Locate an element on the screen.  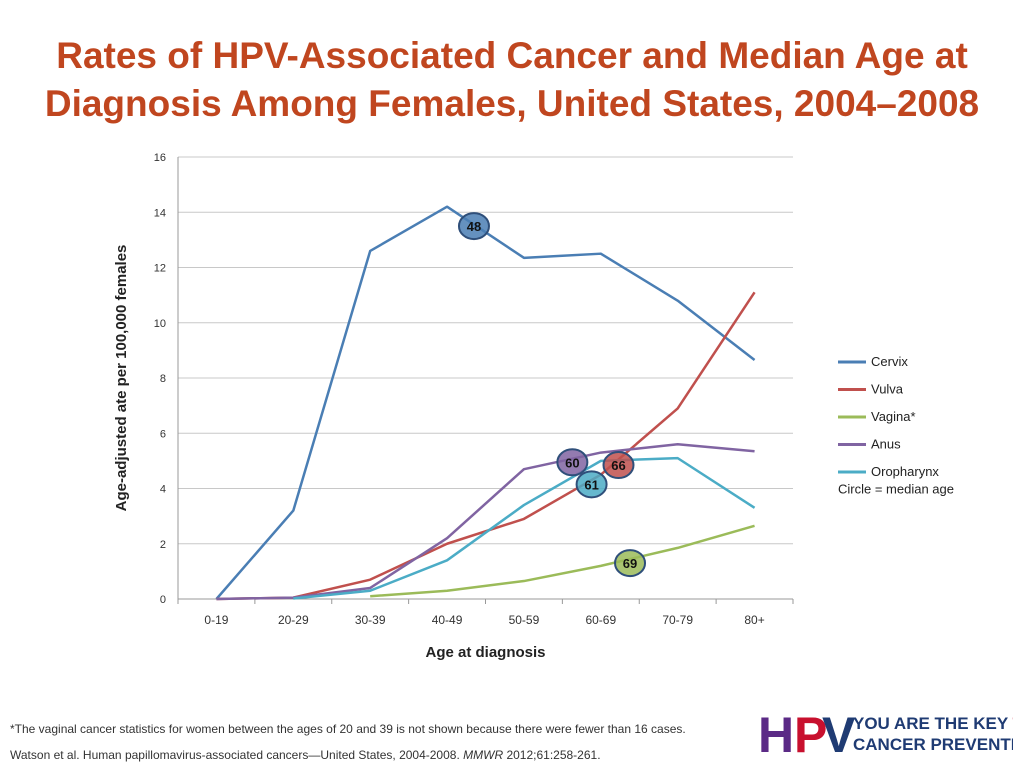
y-tick-label-14: 14 is located at coordinates (160, 213).